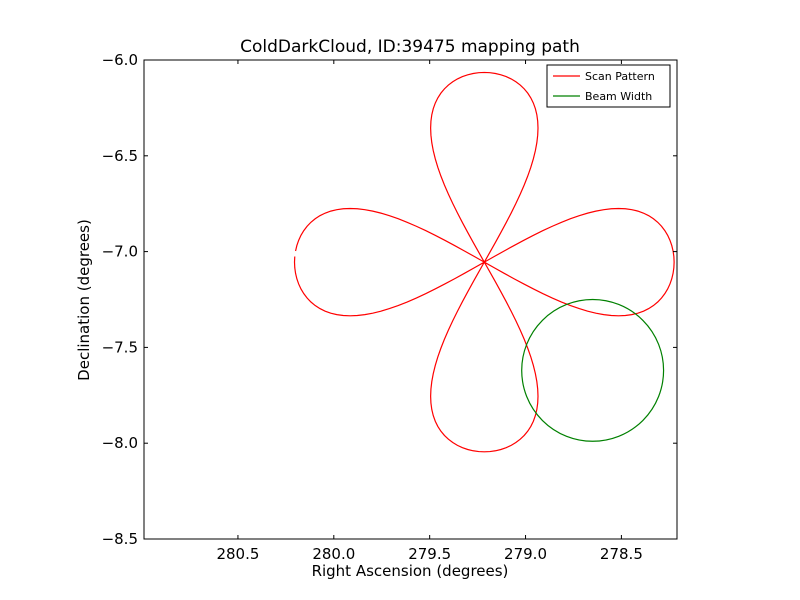  What do you see at coordinates (410, 571) in the screenshot?
I see `x-axis-label: Right Ascension (degrees)` at bounding box center [410, 571].